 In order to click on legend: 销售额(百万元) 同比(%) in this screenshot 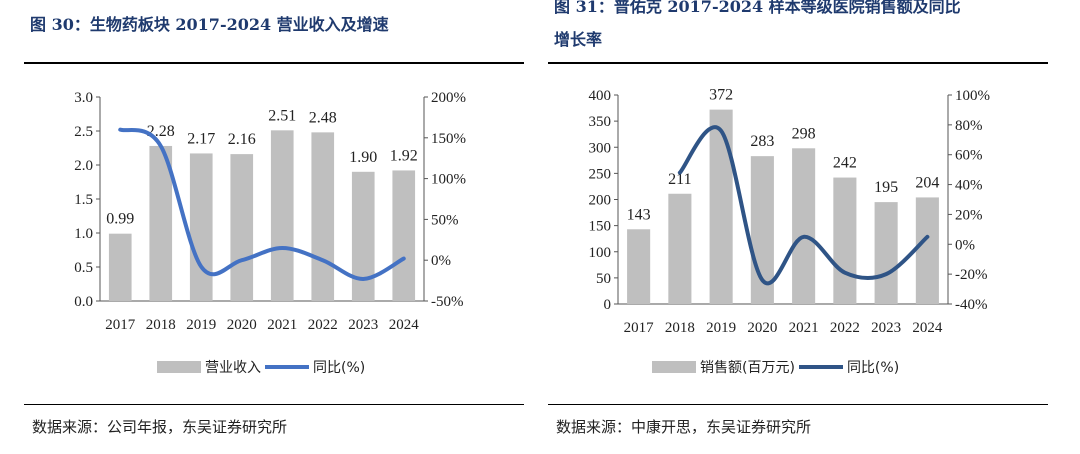, I will do `click(776, 367)`.